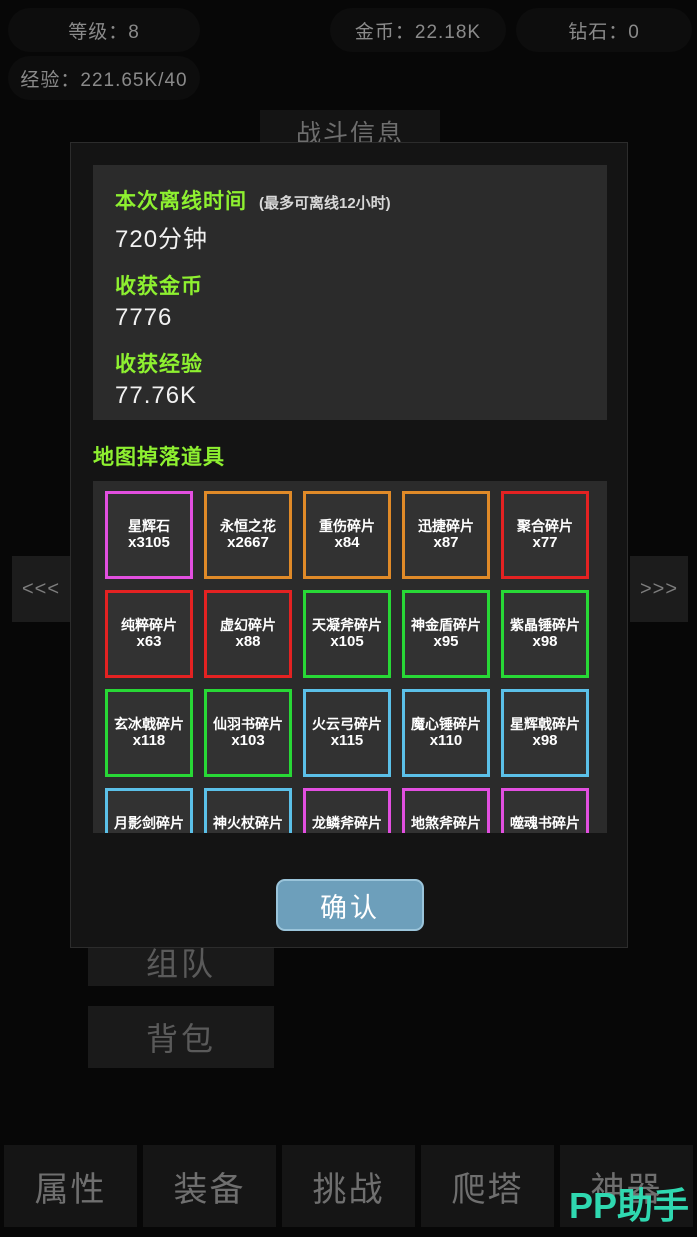  I want to click on drop-item: 龙鳞斧碎片x90, so click(347, 810).